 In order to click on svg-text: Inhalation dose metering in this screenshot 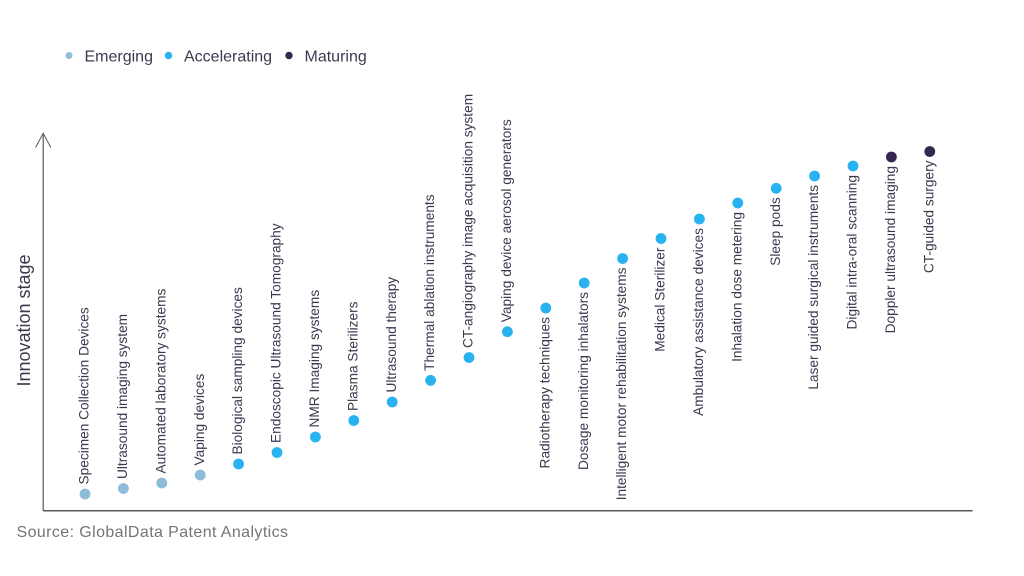, I will do `click(736, 287)`.